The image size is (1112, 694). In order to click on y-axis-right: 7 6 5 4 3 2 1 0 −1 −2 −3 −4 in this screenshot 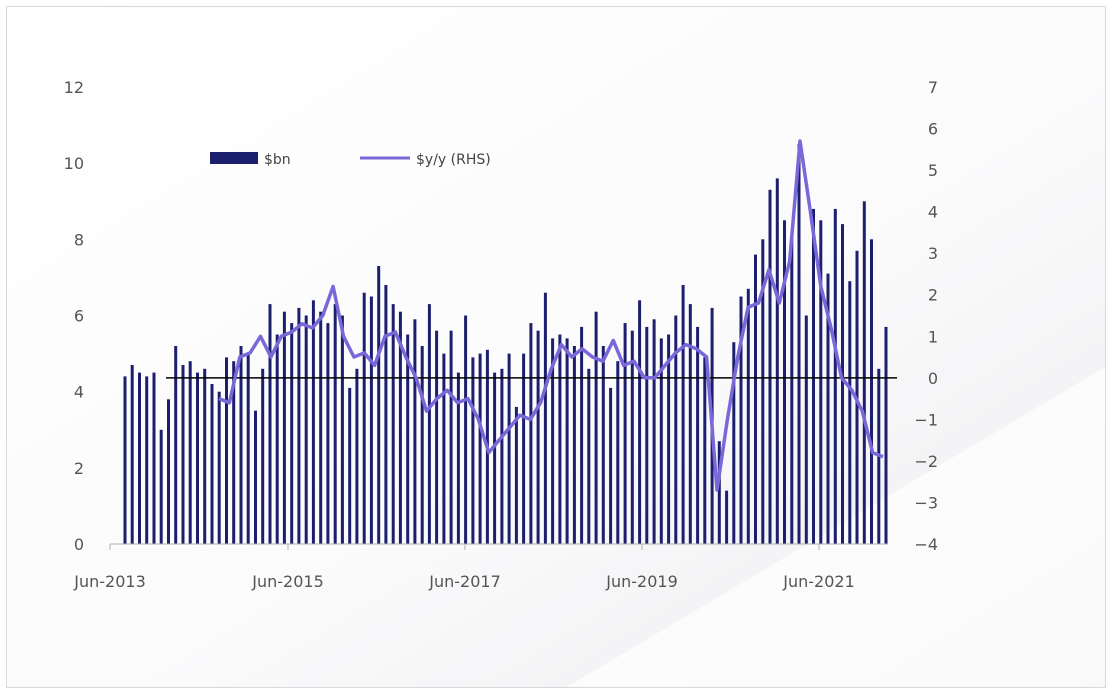, I will do `click(926, 316)`.